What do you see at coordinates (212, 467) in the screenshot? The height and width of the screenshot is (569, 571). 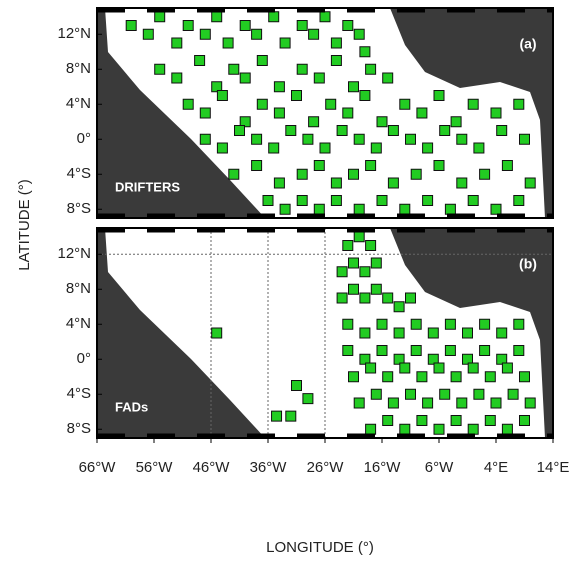 I see `x-tick-label: 46°W` at bounding box center [212, 467].